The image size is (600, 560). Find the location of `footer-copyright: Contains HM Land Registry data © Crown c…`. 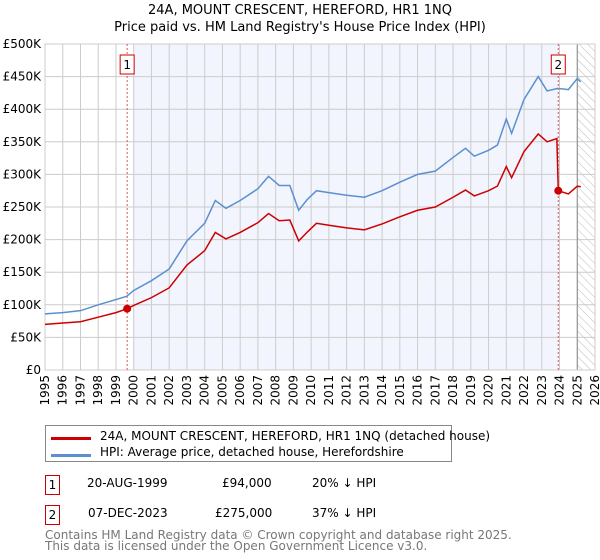

footer-copyright: Contains HM Land Registry data © Crown c… is located at coordinates (278, 535).